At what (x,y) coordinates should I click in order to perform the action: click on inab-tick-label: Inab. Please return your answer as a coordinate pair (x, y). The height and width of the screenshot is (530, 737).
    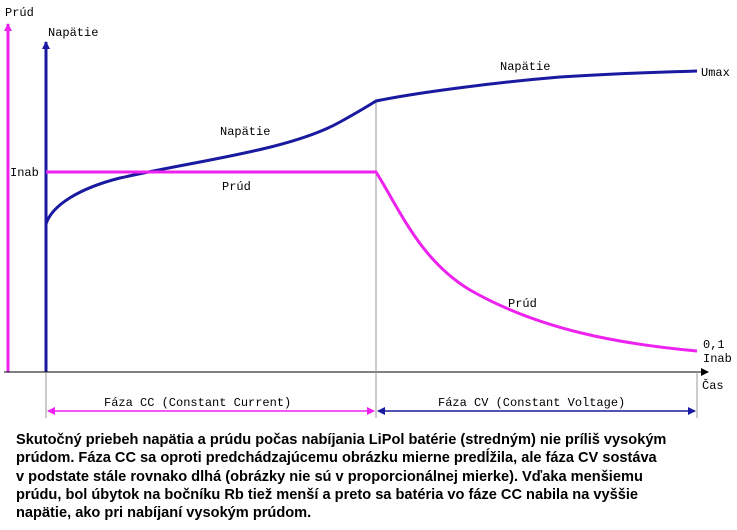
    Looking at the image, I should click on (24, 173).